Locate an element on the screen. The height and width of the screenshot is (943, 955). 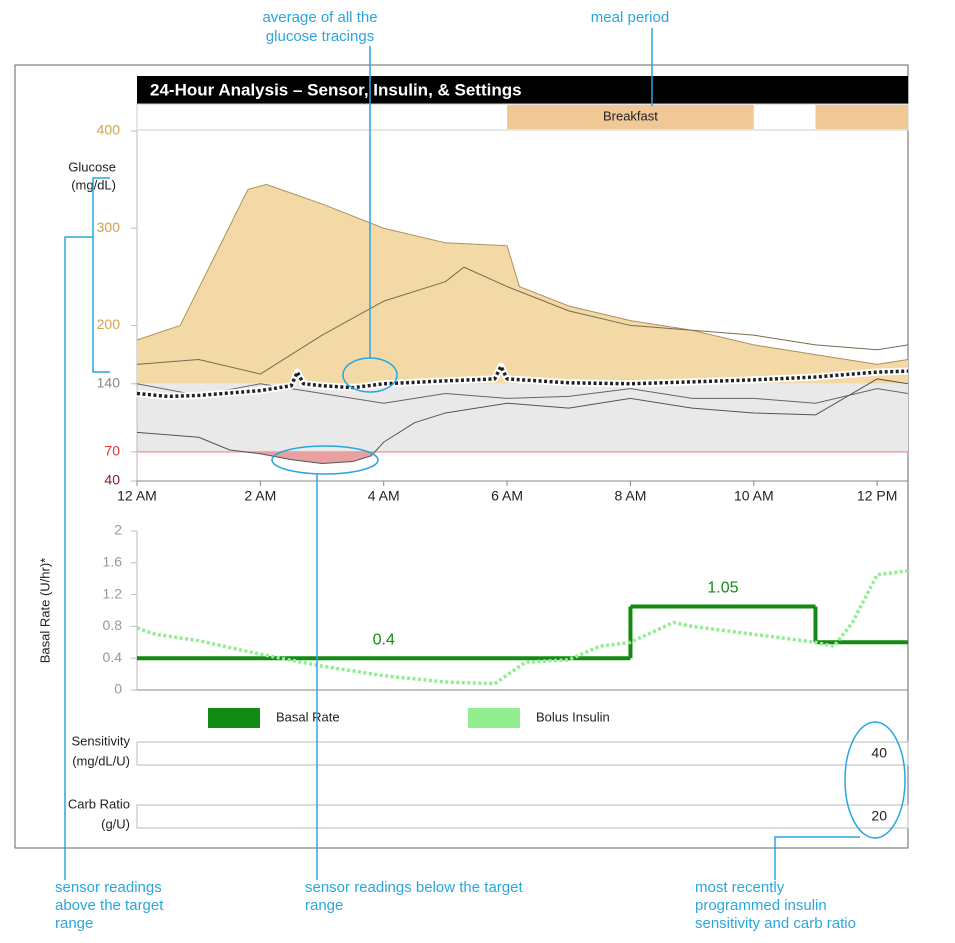
annotation-text: sensor readings is located at coordinates (108, 887).